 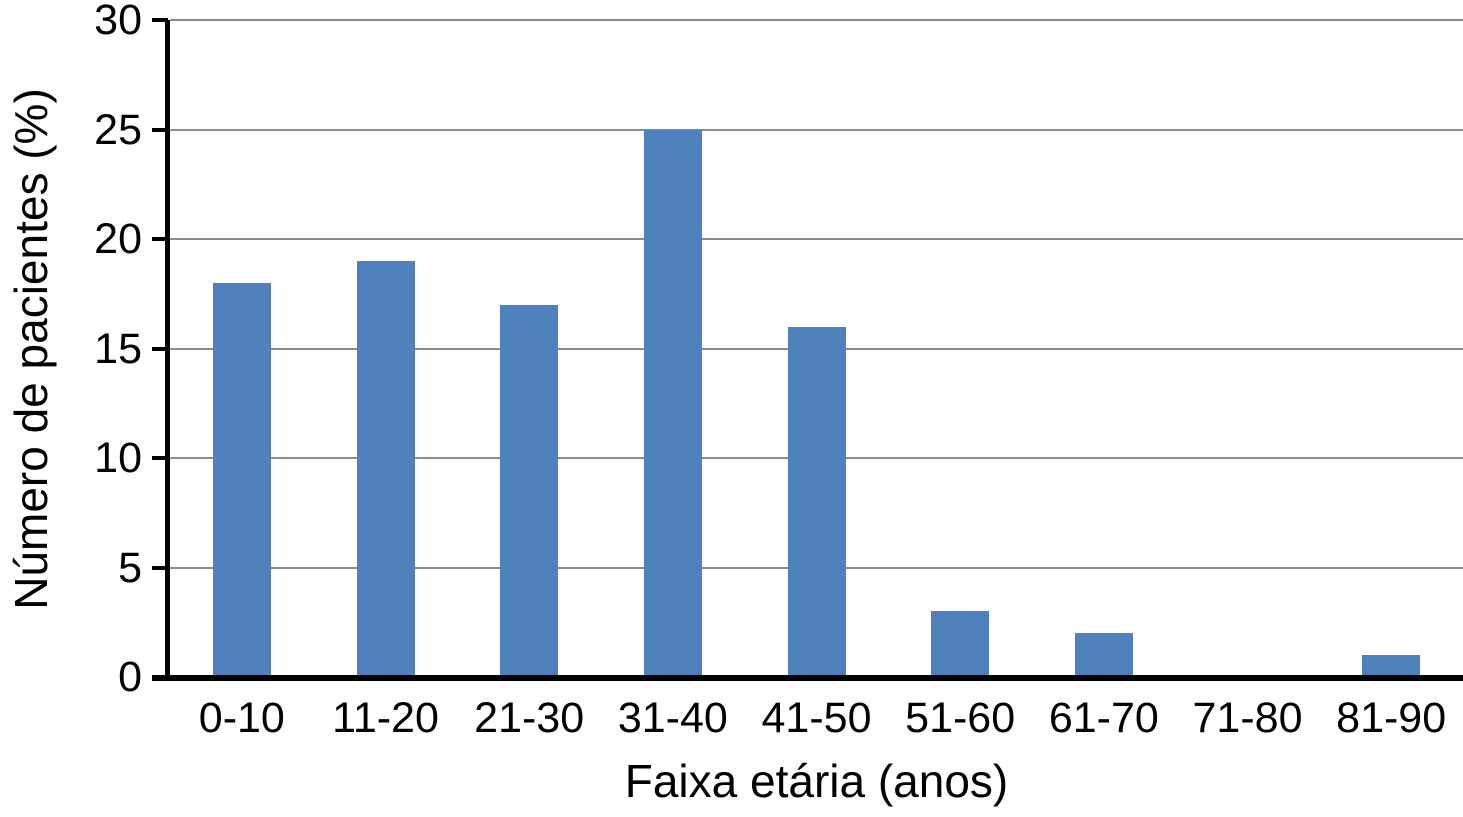 I want to click on x-tick-label-21-30: 21-30, so click(x=529, y=718).